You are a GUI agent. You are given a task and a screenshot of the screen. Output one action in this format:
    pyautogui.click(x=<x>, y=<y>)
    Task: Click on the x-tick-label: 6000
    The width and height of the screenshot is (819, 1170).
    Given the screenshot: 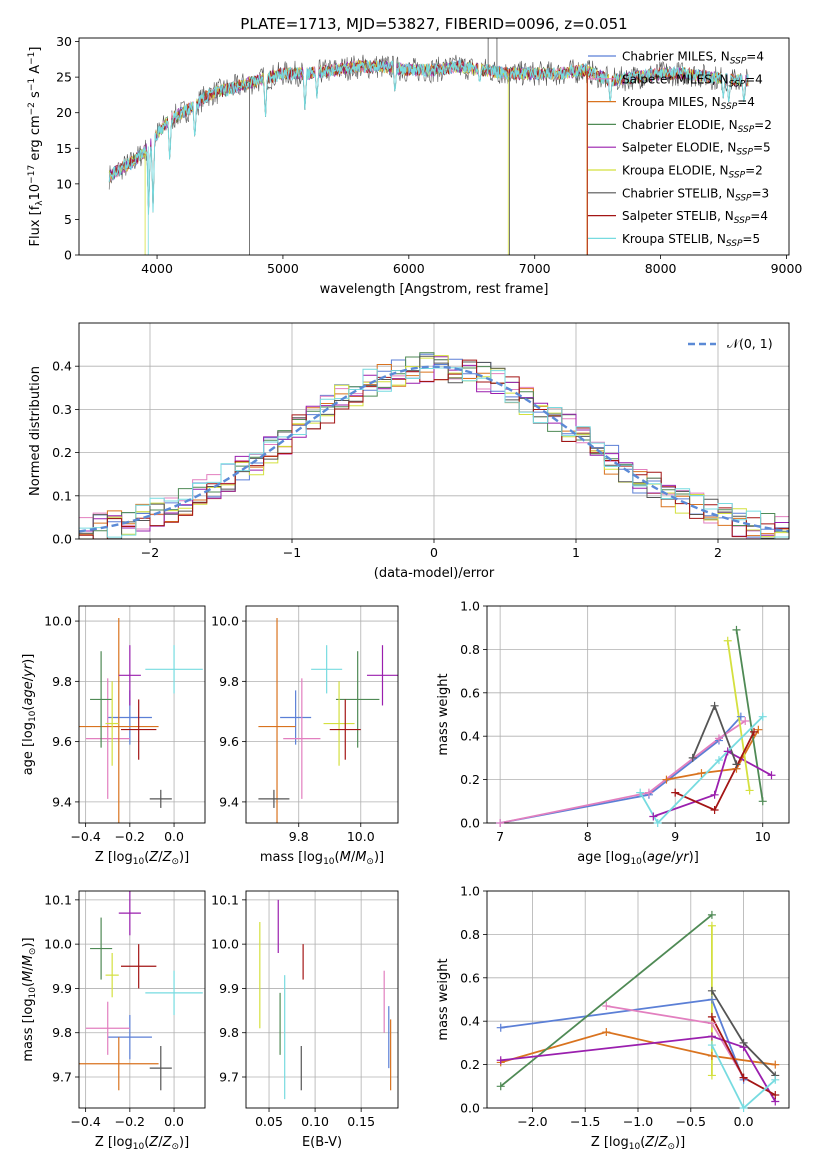 What is the action you would take?
    pyautogui.click(x=409, y=268)
    